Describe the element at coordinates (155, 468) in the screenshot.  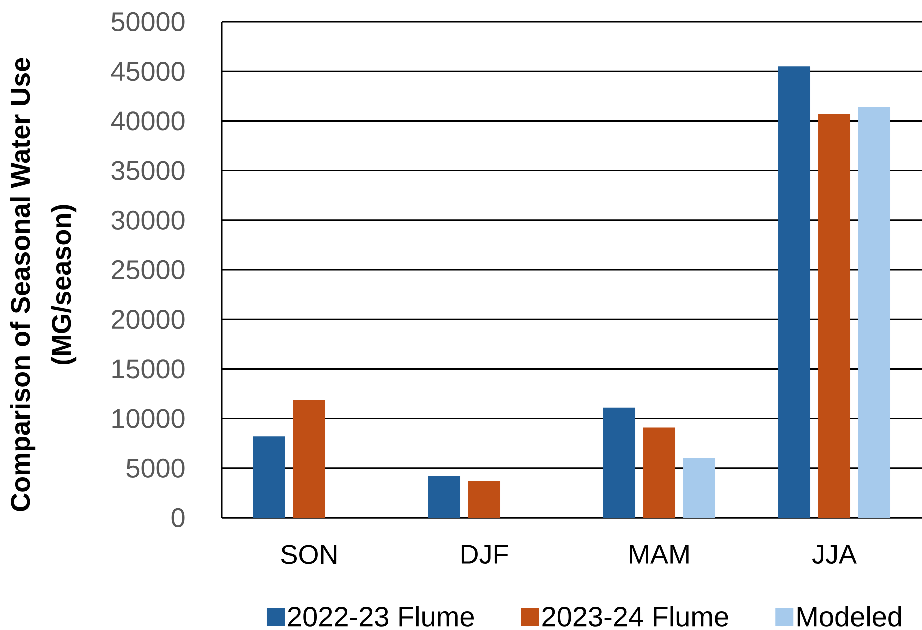
I see `y-tick-label: 5000` at that location.